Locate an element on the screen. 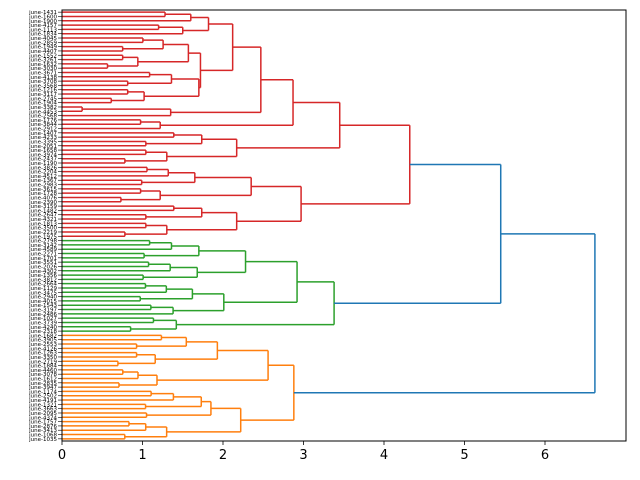 The width and height of the screenshot is (640, 480). leaf-label: june-3350 is located at coordinates (42, 358).